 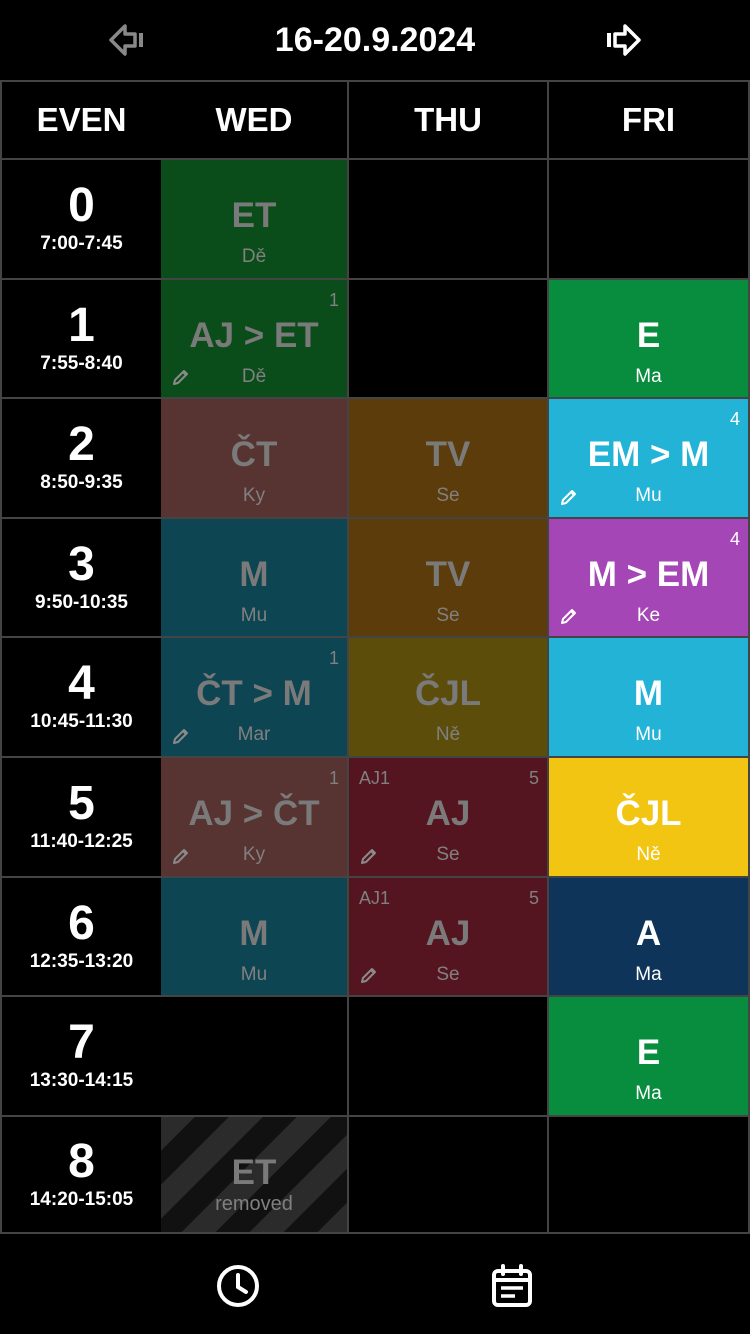 I want to click on week-type-header: EVEN, so click(x=81, y=119).